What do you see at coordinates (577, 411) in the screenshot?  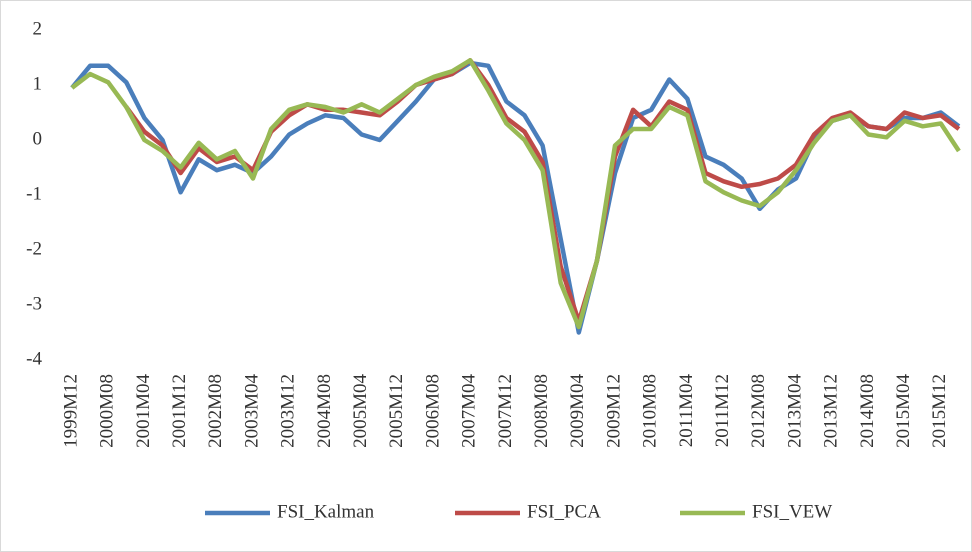 I see `x-tick-label: 2009M04` at bounding box center [577, 411].